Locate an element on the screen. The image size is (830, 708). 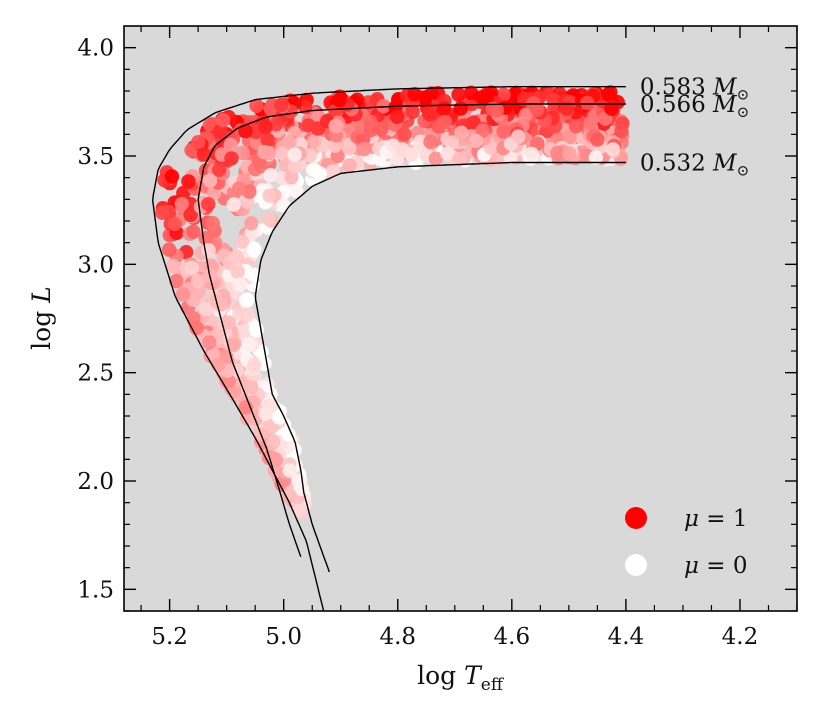
y-tick-label: 2.5 is located at coordinates (95, 374).